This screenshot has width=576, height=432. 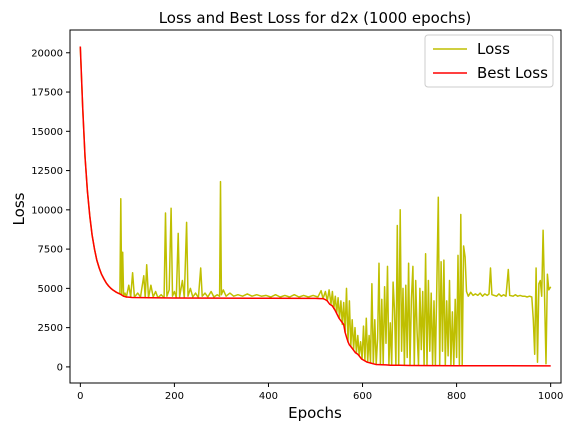 I want to click on legend-label-loss: Loss, so click(x=493, y=49).